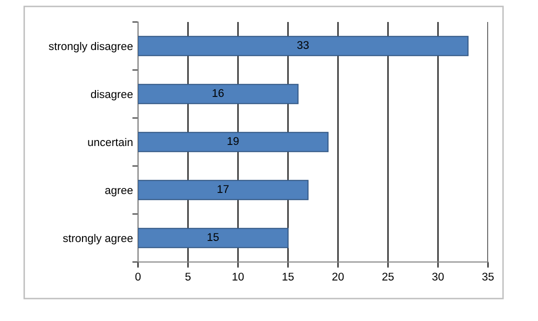 The width and height of the screenshot is (538, 321). What do you see at coordinates (111, 95) in the screenshot?
I see `y-tick-label: disagree` at bounding box center [111, 95].